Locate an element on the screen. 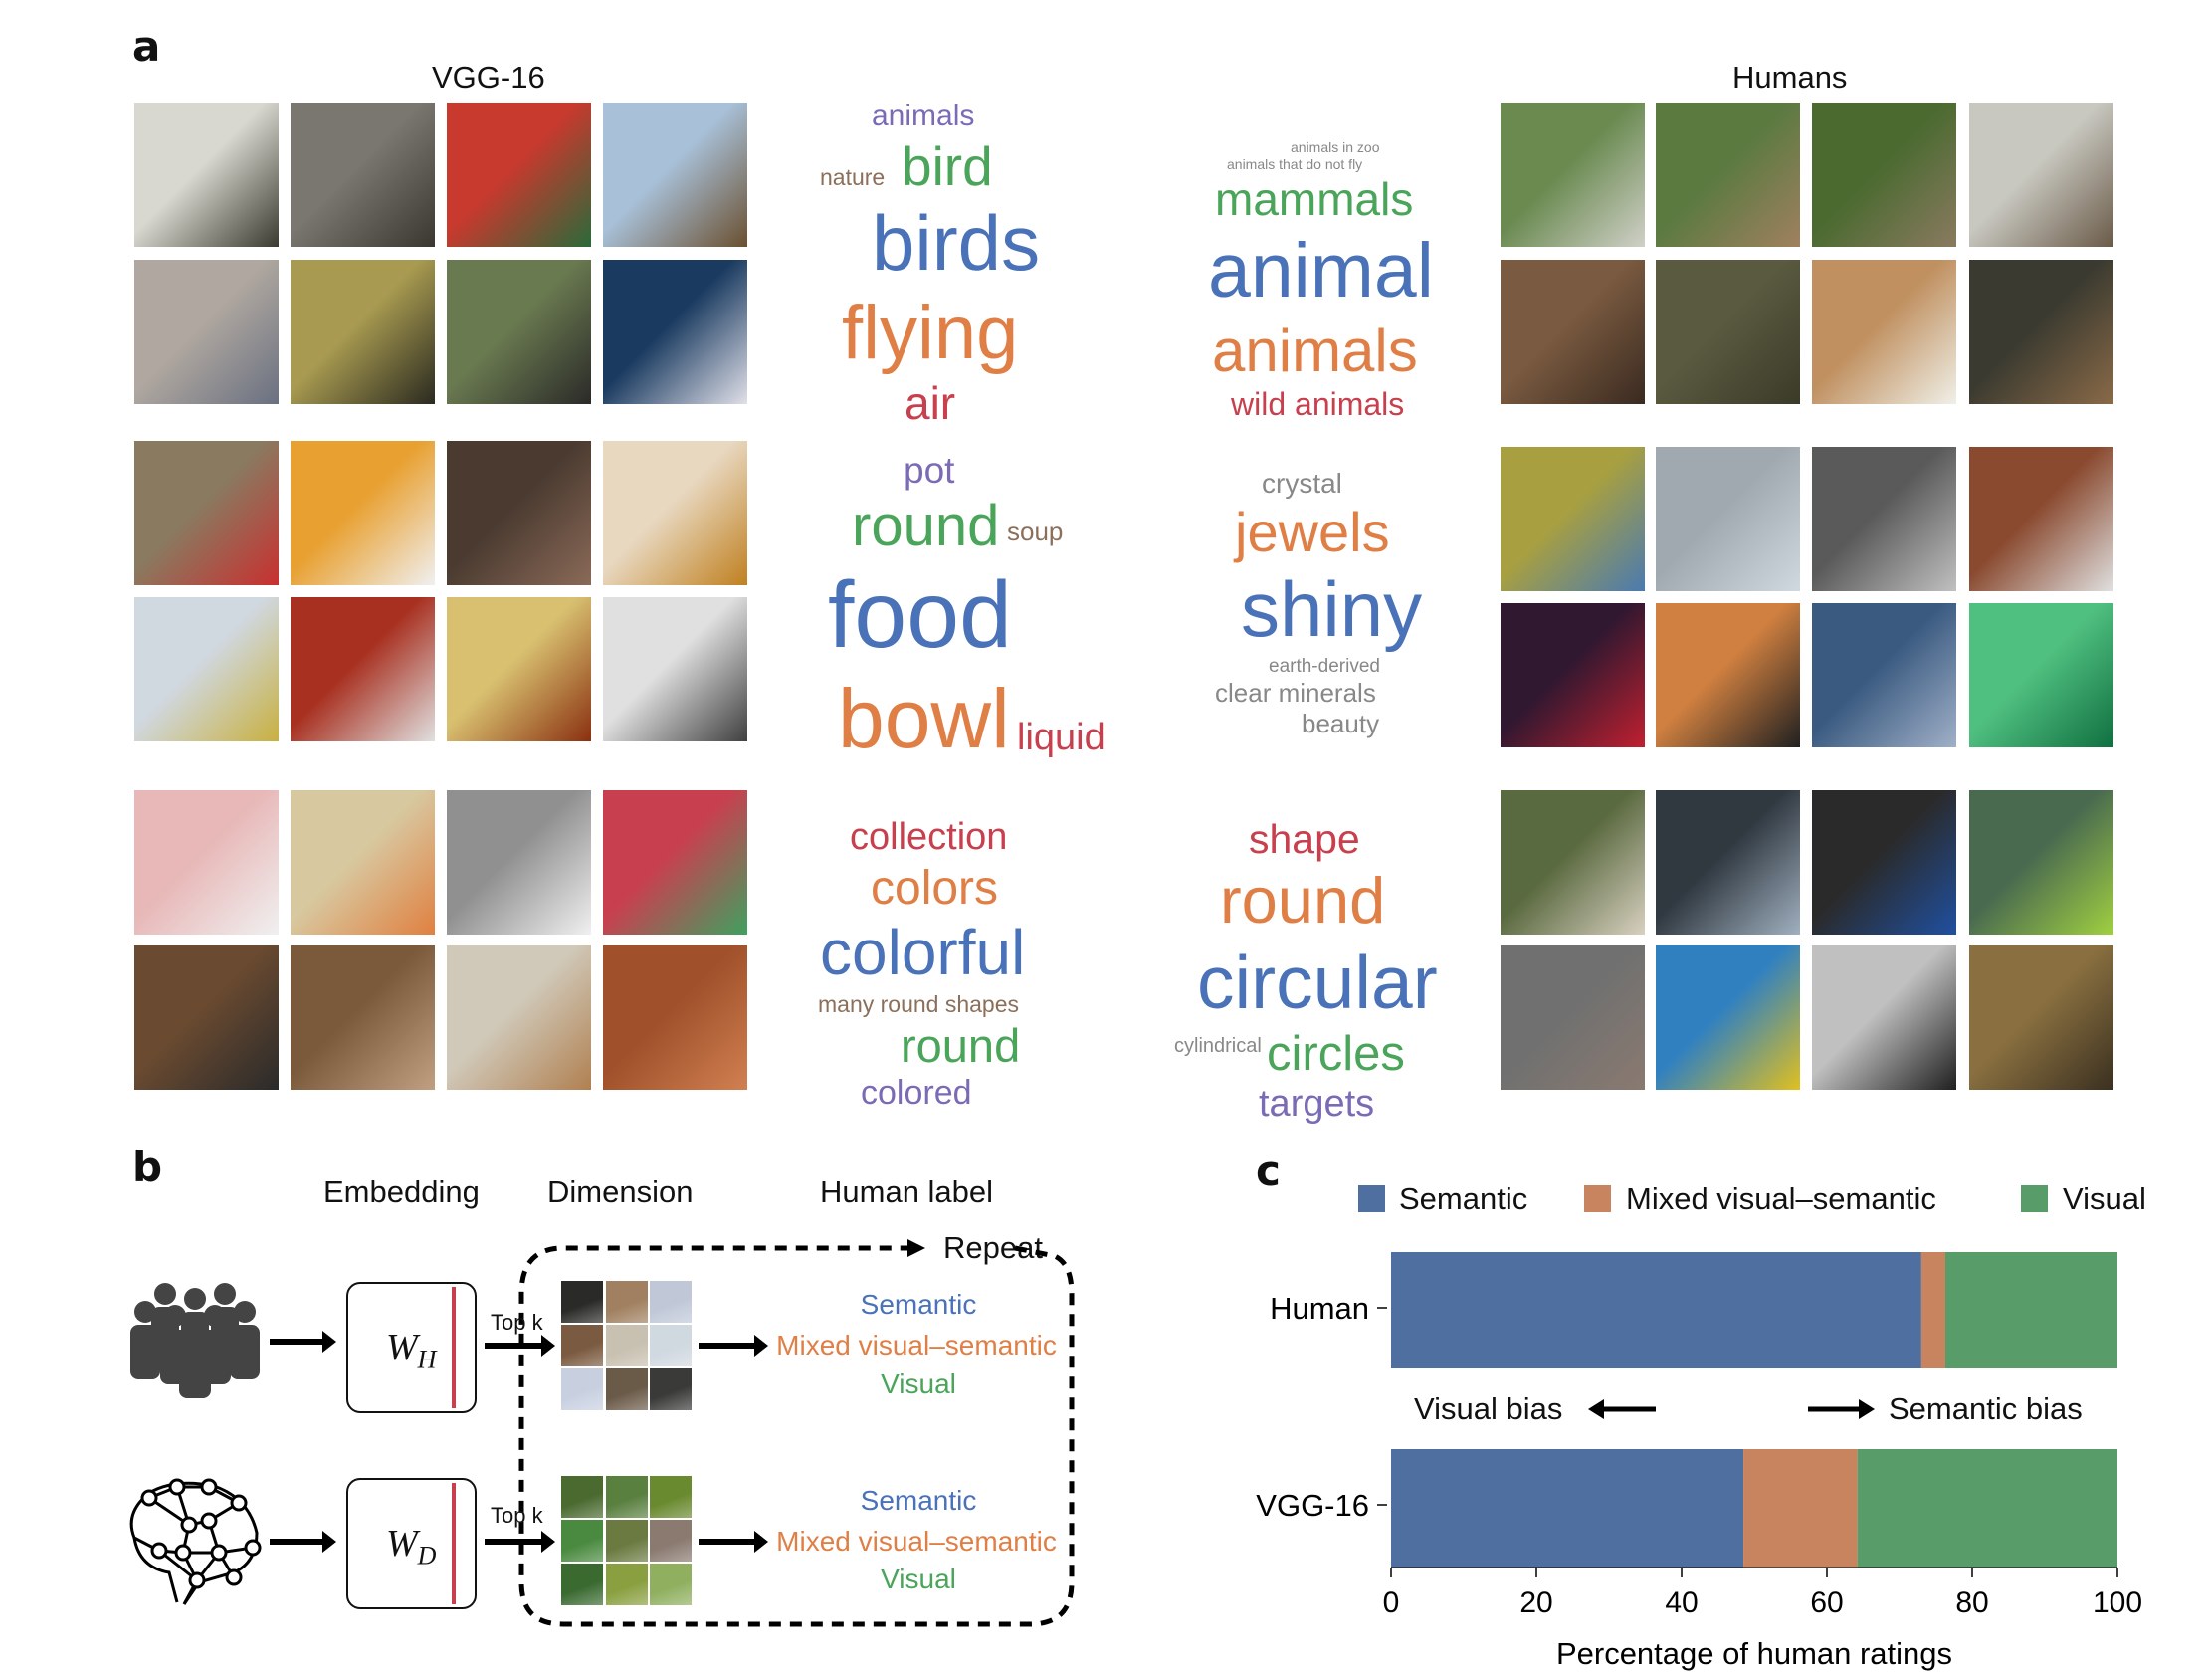 This screenshot has width=2212, height=1672. word-cloud-term: food is located at coordinates (920, 615).